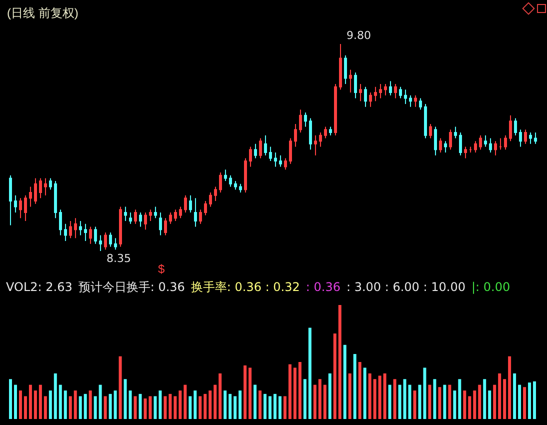 The width and height of the screenshot is (547, 425). Describe the element at coordinates (323, 287) in the screenshot. I see `text: : 0.36` at that location.